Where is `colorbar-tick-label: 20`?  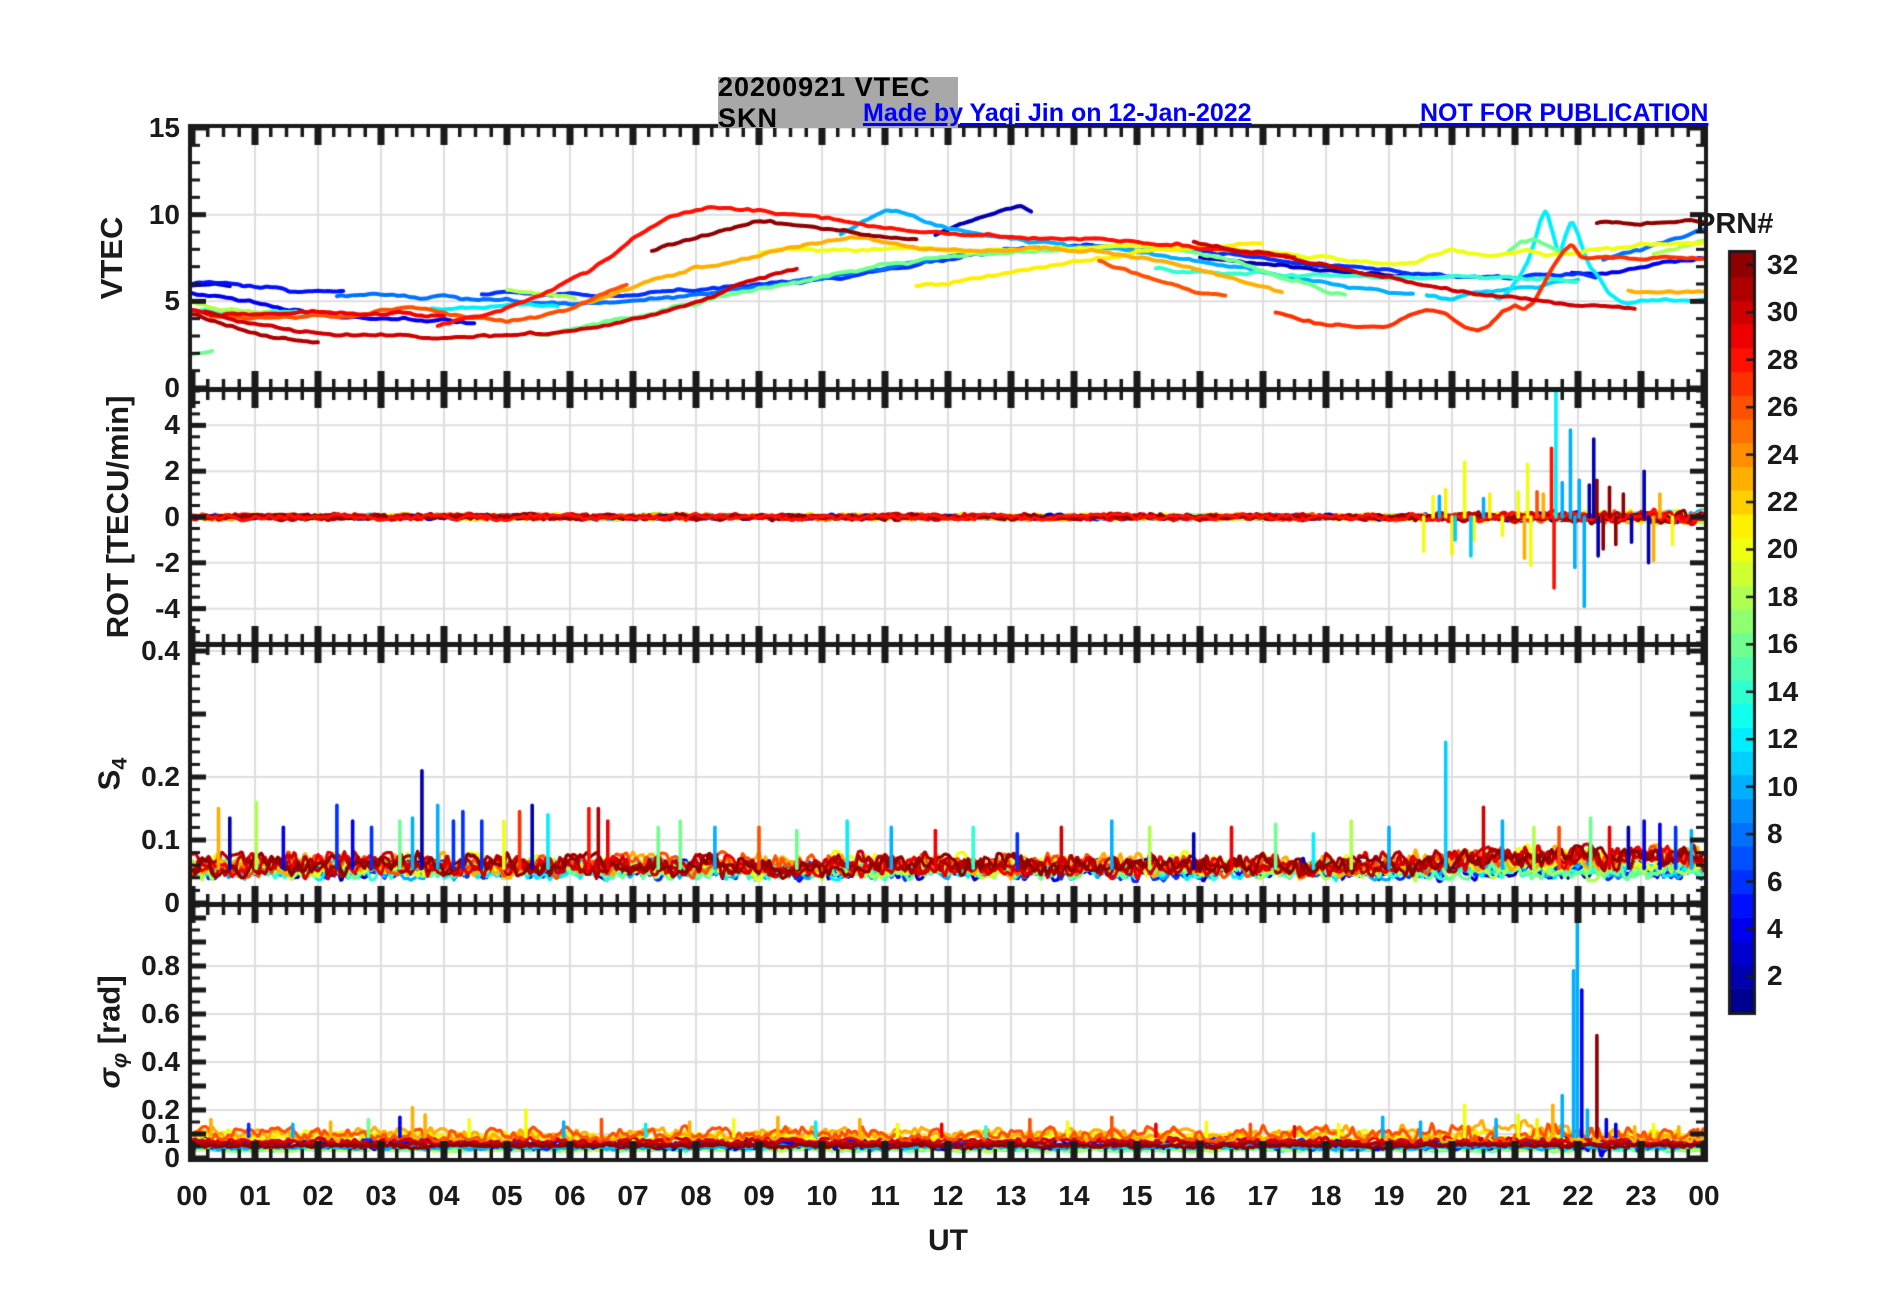
colorbar-tick-label: 20 is located at coordinates (1783, 549).